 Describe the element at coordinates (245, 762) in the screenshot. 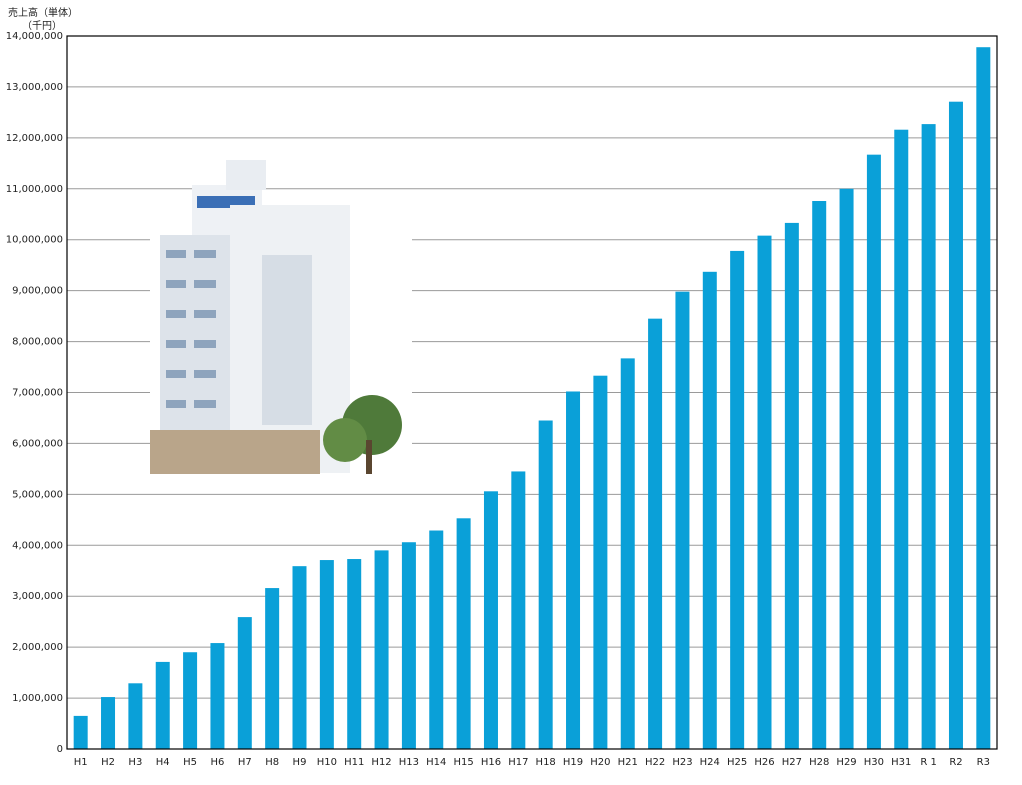

I see `x-tick-label: H7` at that location.